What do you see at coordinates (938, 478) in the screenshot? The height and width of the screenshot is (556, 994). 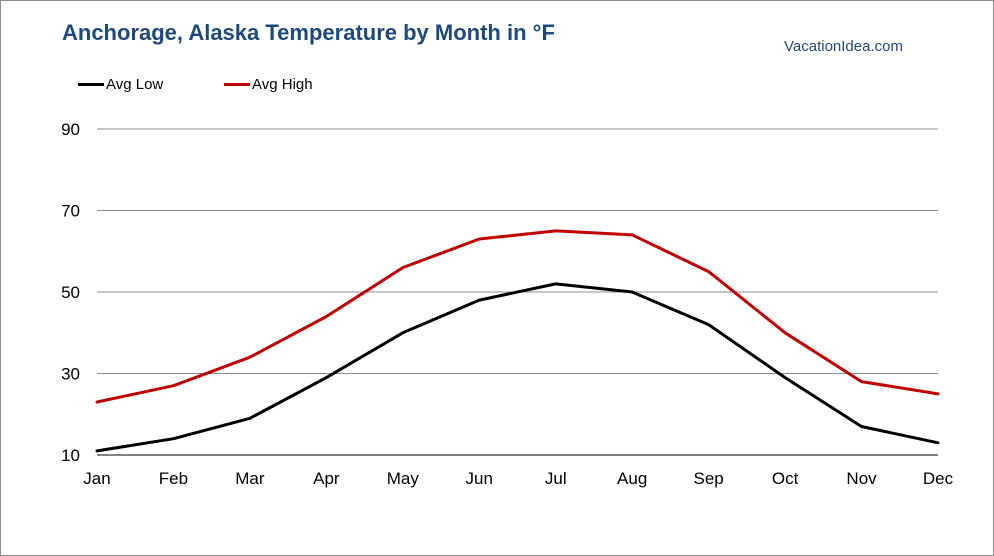 I see `x-tick-label: Dec` at bounding box center [938, 478].